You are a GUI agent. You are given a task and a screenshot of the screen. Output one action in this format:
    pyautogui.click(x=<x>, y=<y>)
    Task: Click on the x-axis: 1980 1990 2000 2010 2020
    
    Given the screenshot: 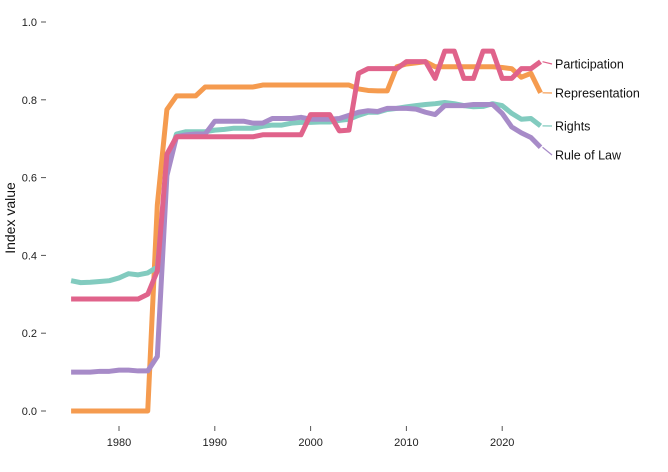 What is the action you would take?
    pyautogui.click(x=310, y=437)
    